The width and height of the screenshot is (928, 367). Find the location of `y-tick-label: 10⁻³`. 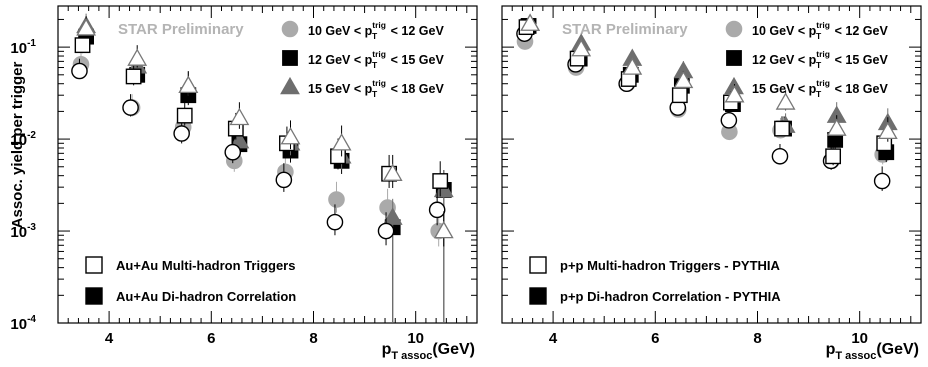

y-tick-label: 10⁻³ is located at coordinates (23, 231).